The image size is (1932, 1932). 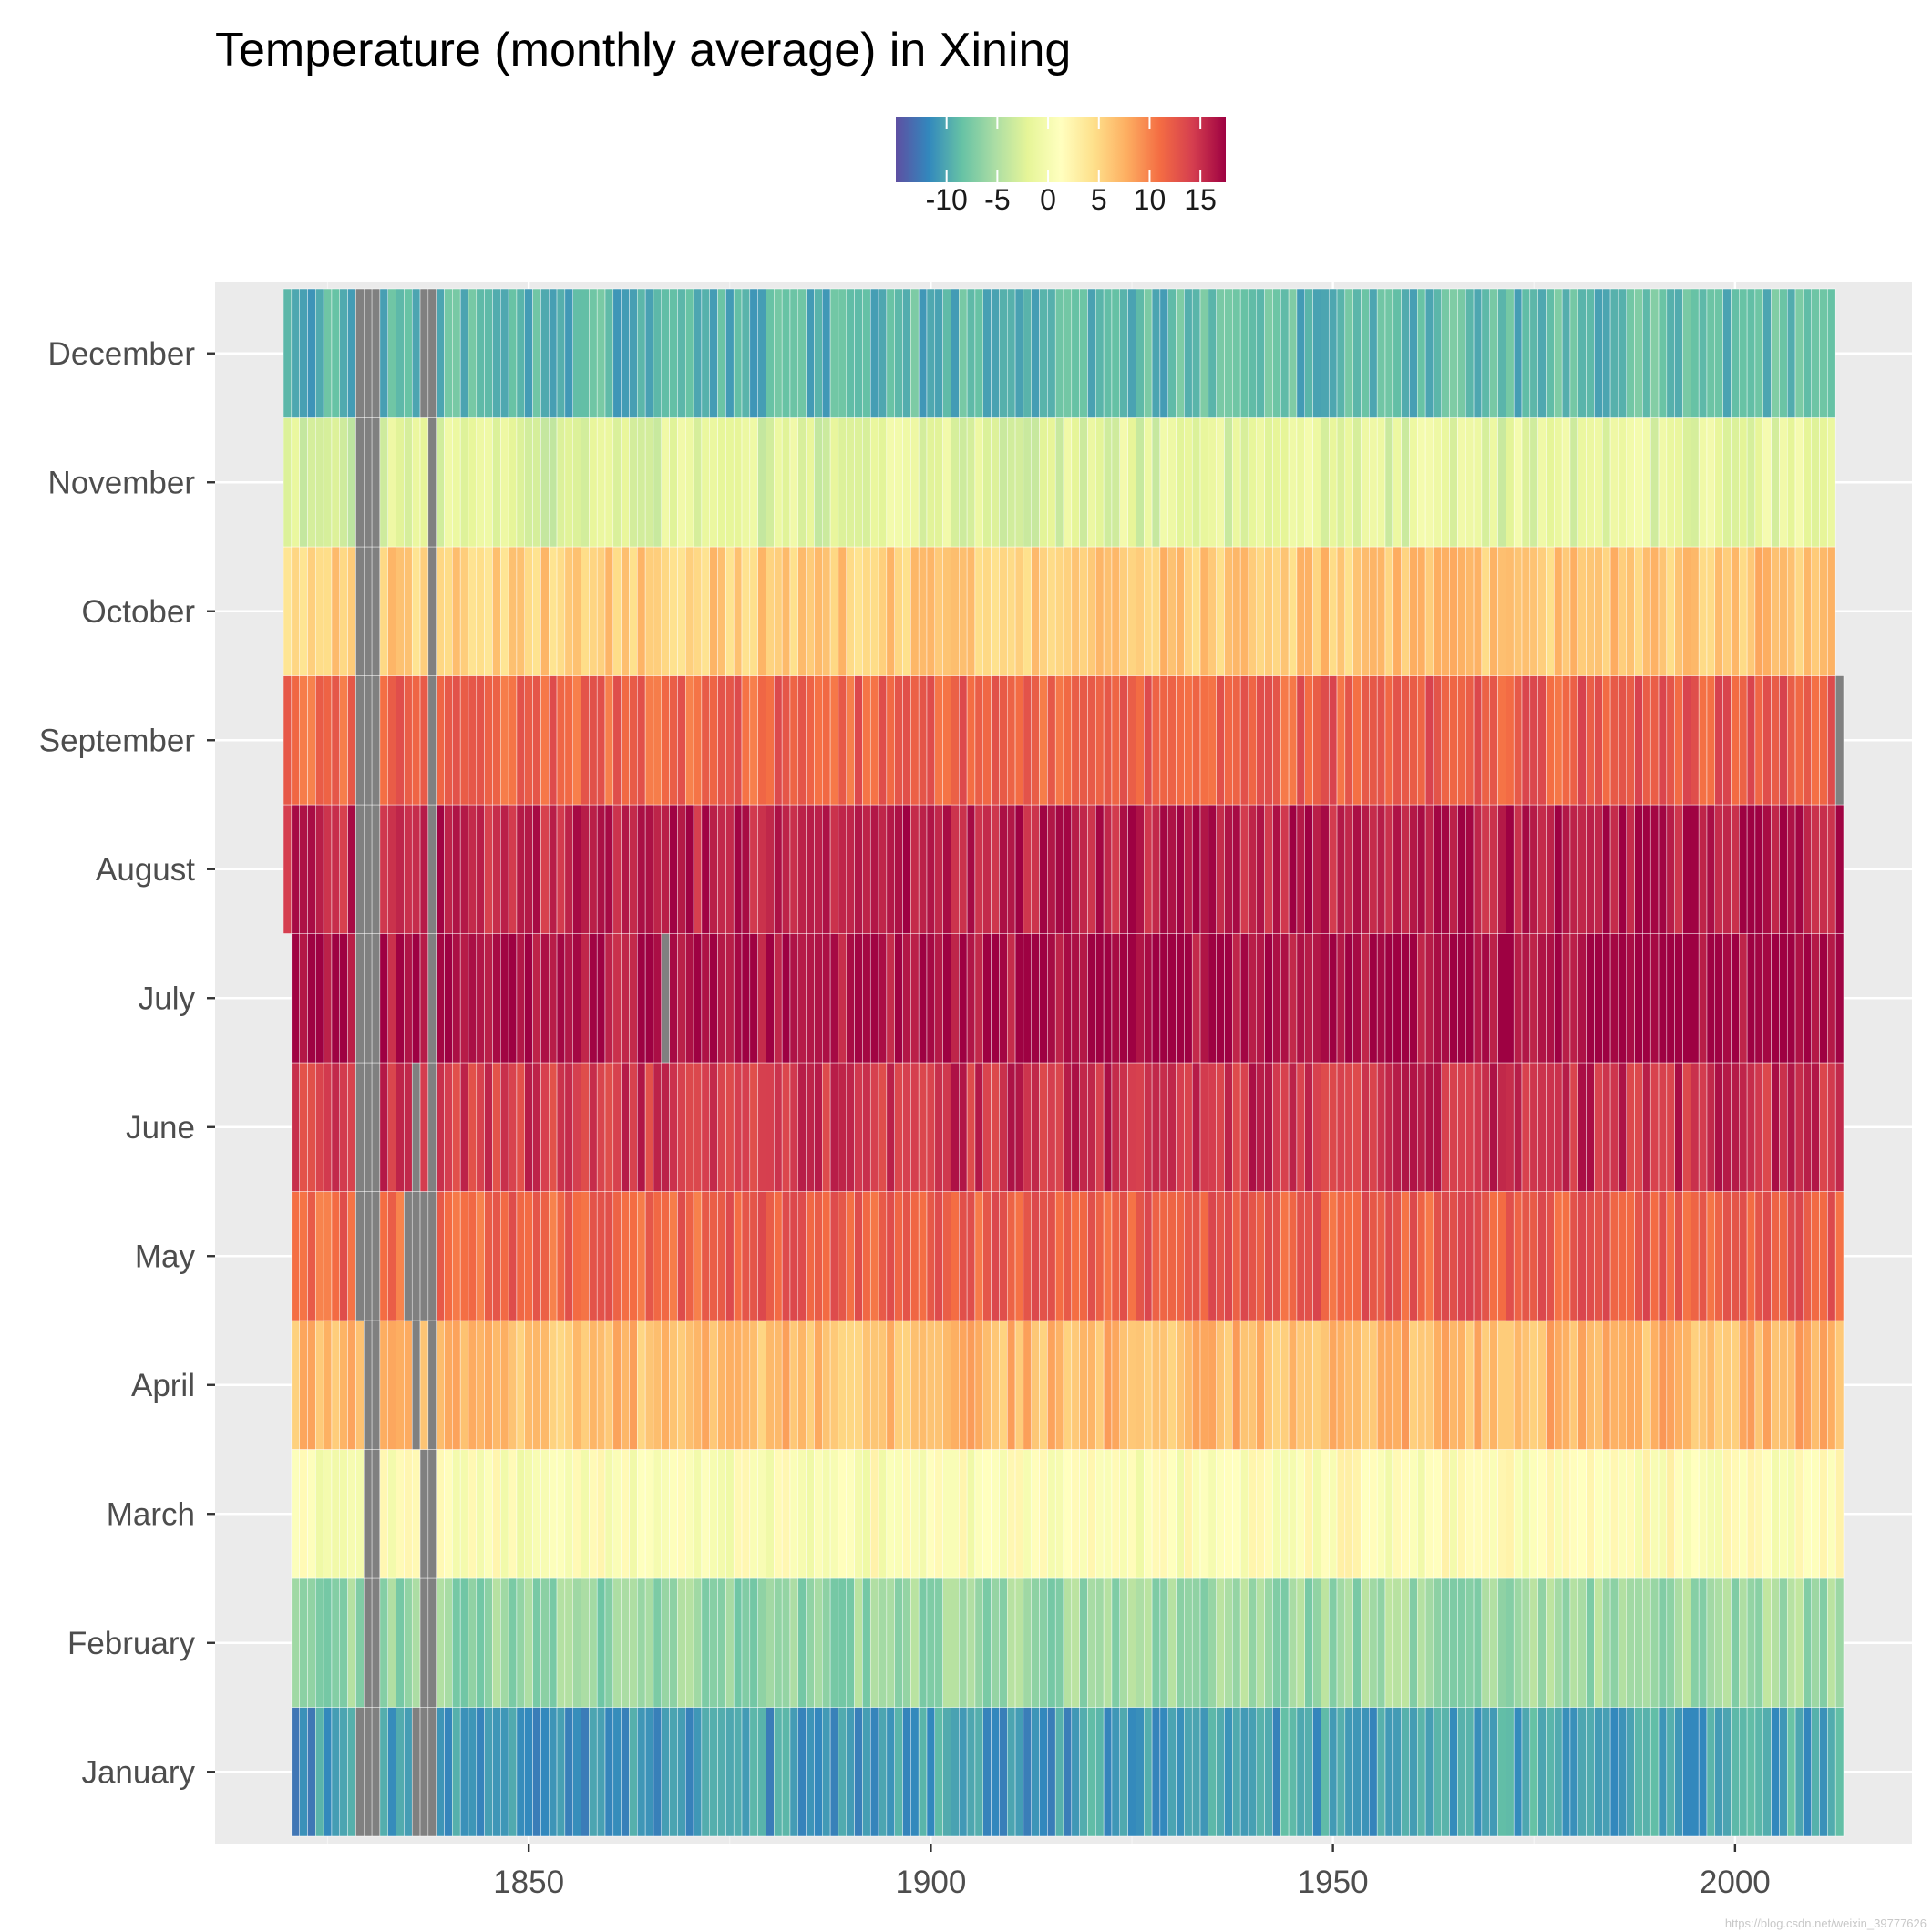 What do you see at coordinates (145, 870) in the screenshot?
I see `y-tick-label-august: August` at bounding box center [145, 870].